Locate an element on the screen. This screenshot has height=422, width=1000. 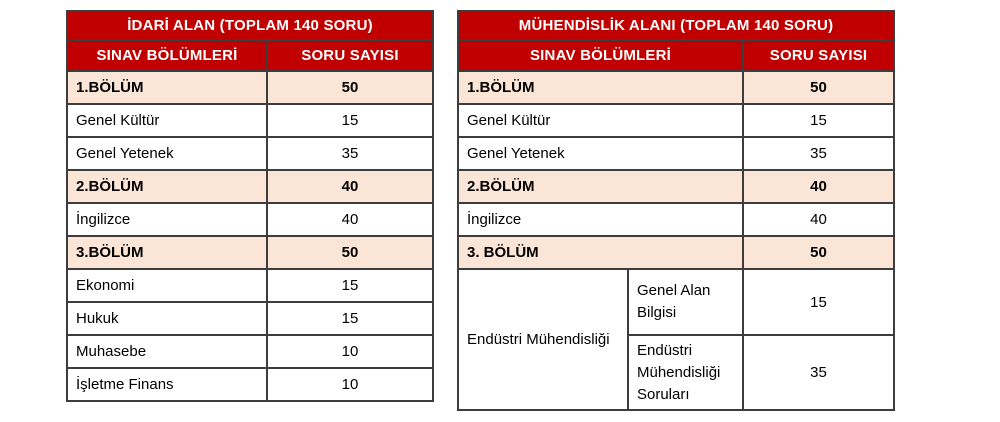
table-row: İşletme Finans 10 is located at coordinates (250, 384).